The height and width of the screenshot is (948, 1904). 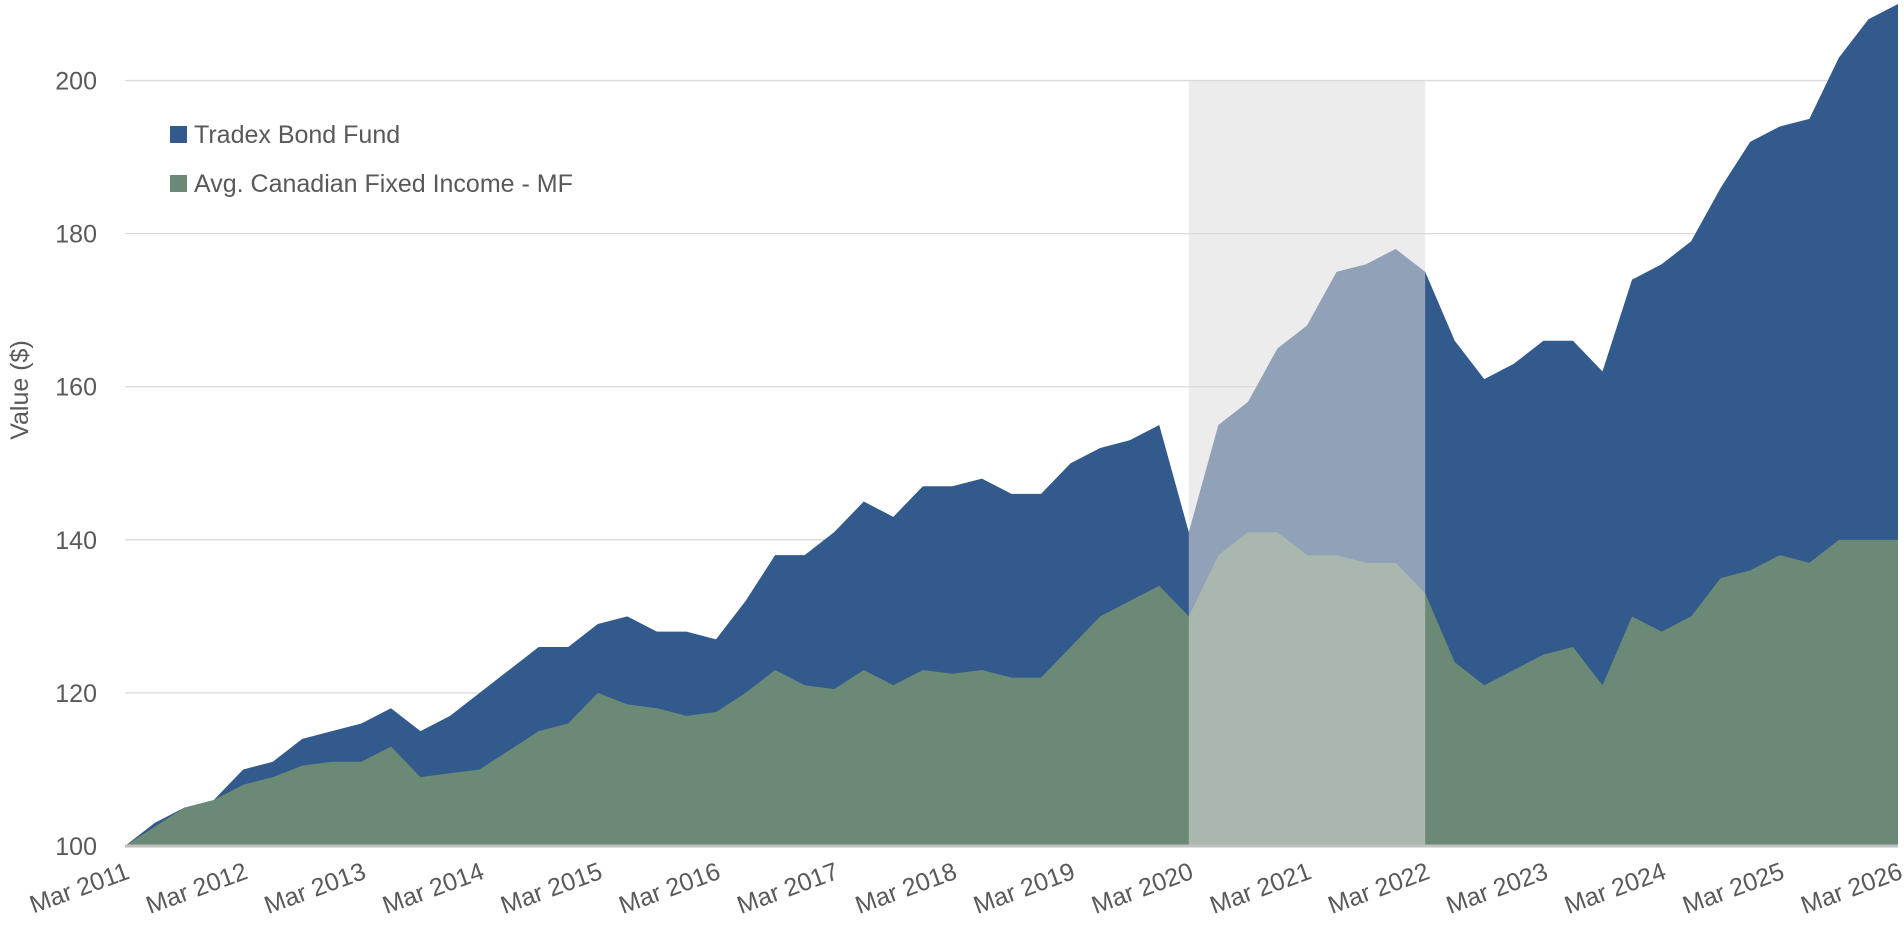 What do you see at coordinates (1733, 888) in the screenshot?
I see `x-tick-label: Mar 2025` at bounding box center [1733, 888].